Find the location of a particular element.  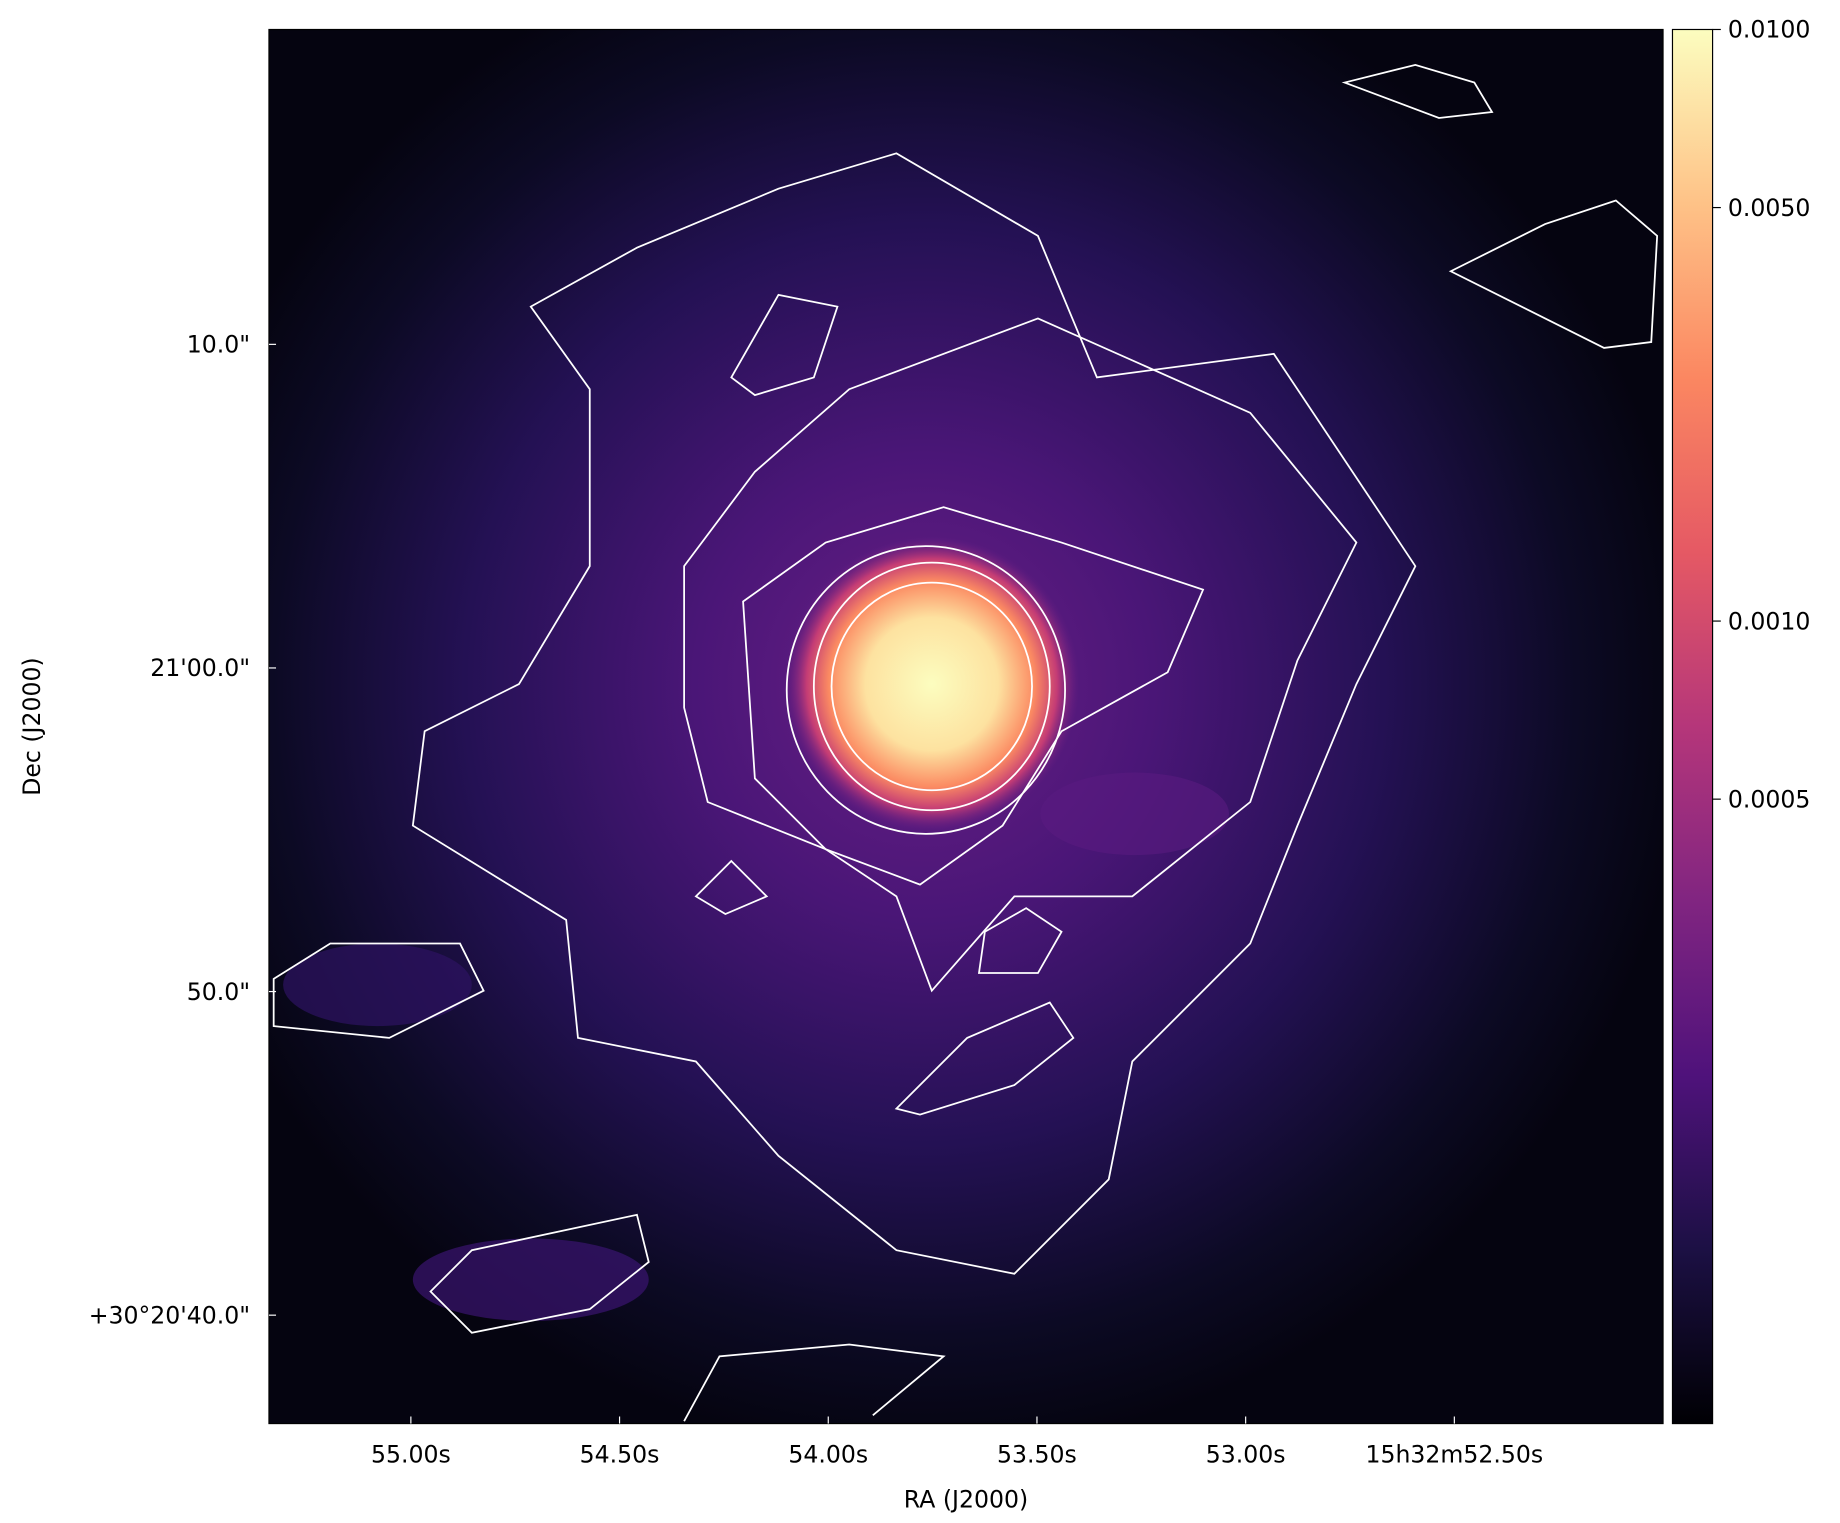

x-tick-label: 54.50s is located at coordinates (620, 1454).